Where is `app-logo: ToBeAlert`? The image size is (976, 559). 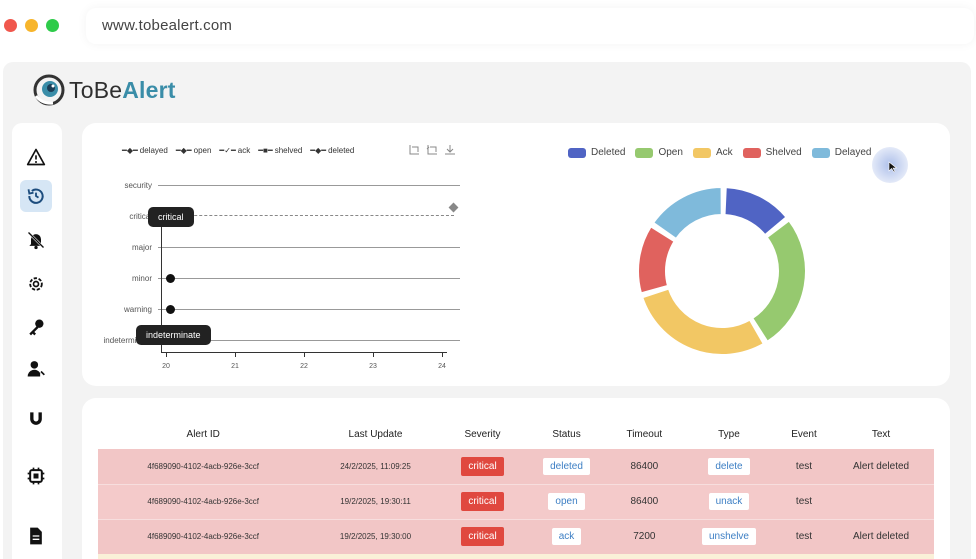 app-logo: ToBeAlert is located at coordinates (104, 90).